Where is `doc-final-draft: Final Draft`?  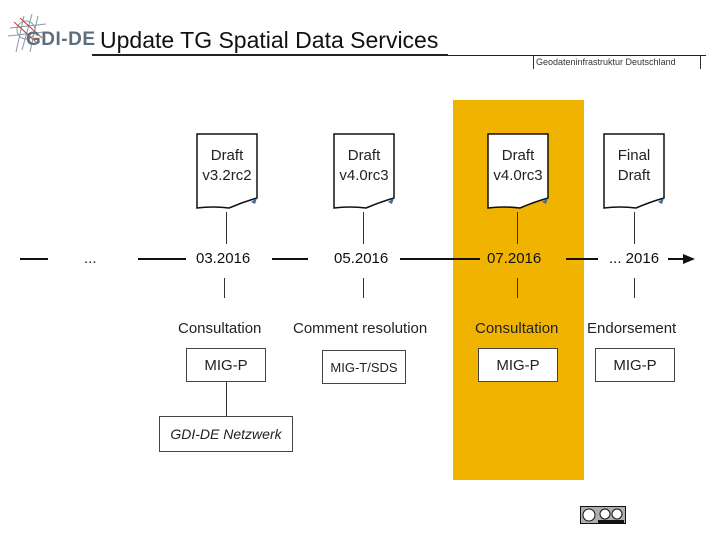
doc-final-draft: Final Draft is located at coordinates (634, 171).